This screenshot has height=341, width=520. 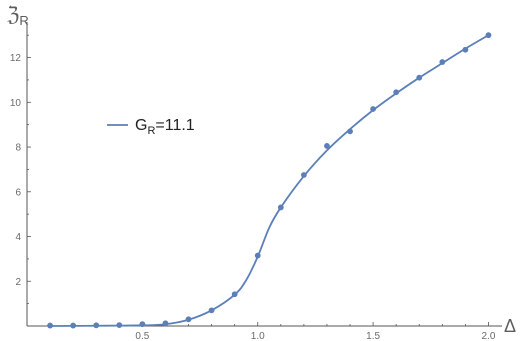 I want to click on legend: GR=11.1, so click(x=151, y=127).